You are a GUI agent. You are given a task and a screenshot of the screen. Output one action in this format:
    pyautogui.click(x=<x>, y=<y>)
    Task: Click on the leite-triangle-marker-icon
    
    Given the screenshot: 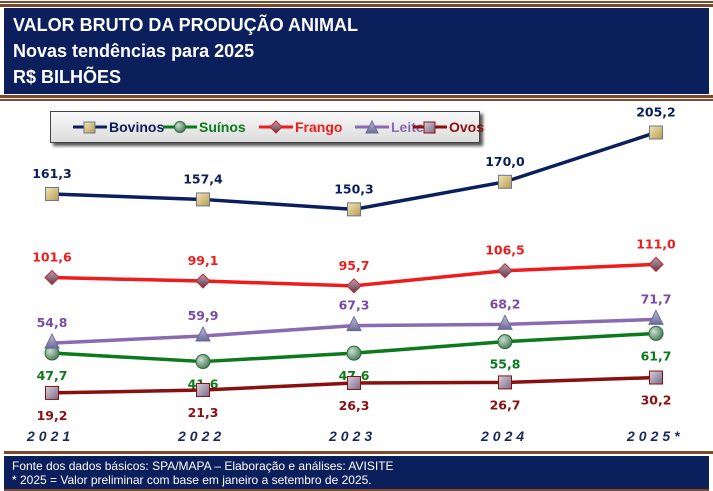 What is the action you would take?
    pyautogui.click(x=372, y=127)
    